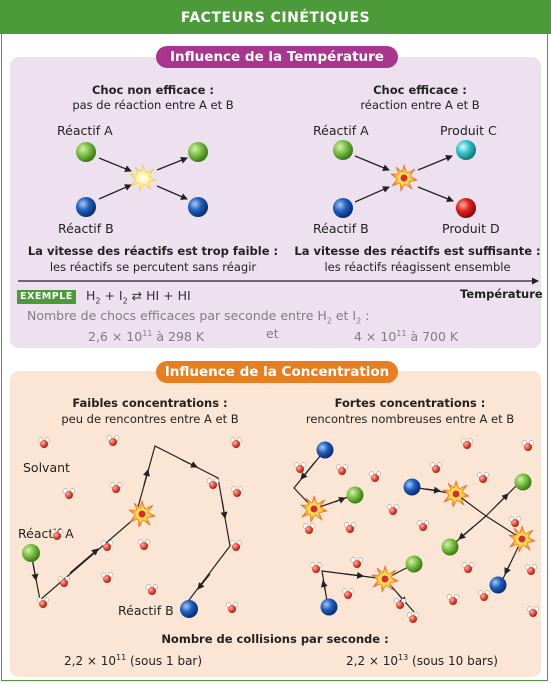 This screenshot has width=551, height=683. I want to click on temperature-title: Influence de la Température, so click(277, 57).